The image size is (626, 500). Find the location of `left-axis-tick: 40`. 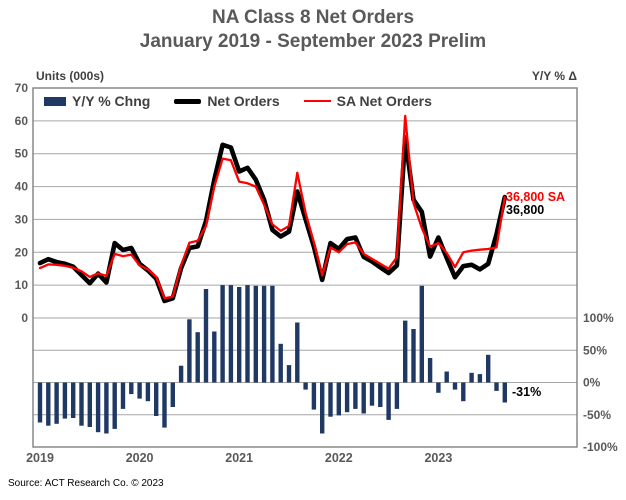

left-axis-tick: 40 is located at coordinates (22, 187).